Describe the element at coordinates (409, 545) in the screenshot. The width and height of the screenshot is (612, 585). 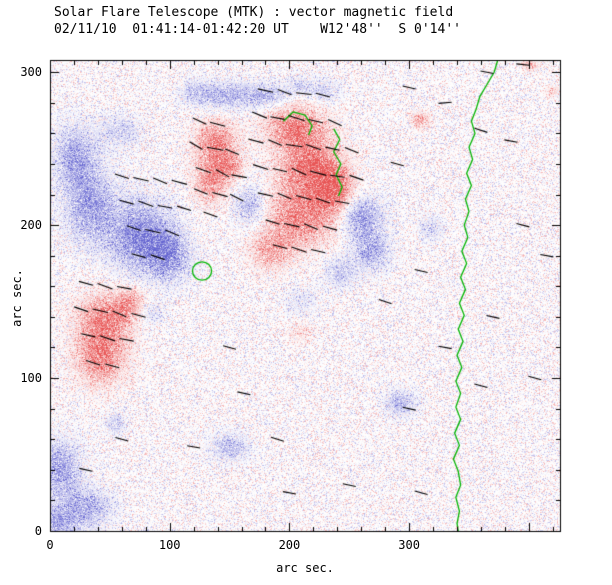
I see `x-tick-label: 300` at that location.